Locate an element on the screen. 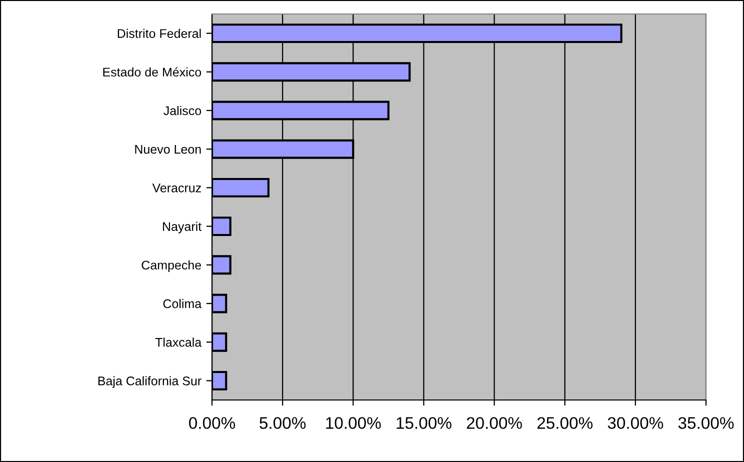 This screenshot has height=462, width=744. y-tick-label: Jalisco is located at coordinates (183, 111).